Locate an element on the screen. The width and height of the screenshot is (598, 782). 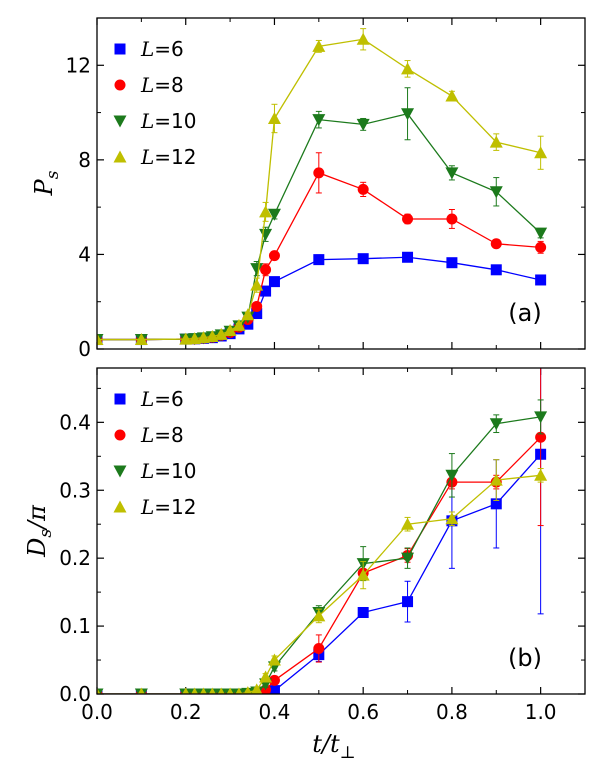
legend-item: L=8 is located at coordinates (149, 85).